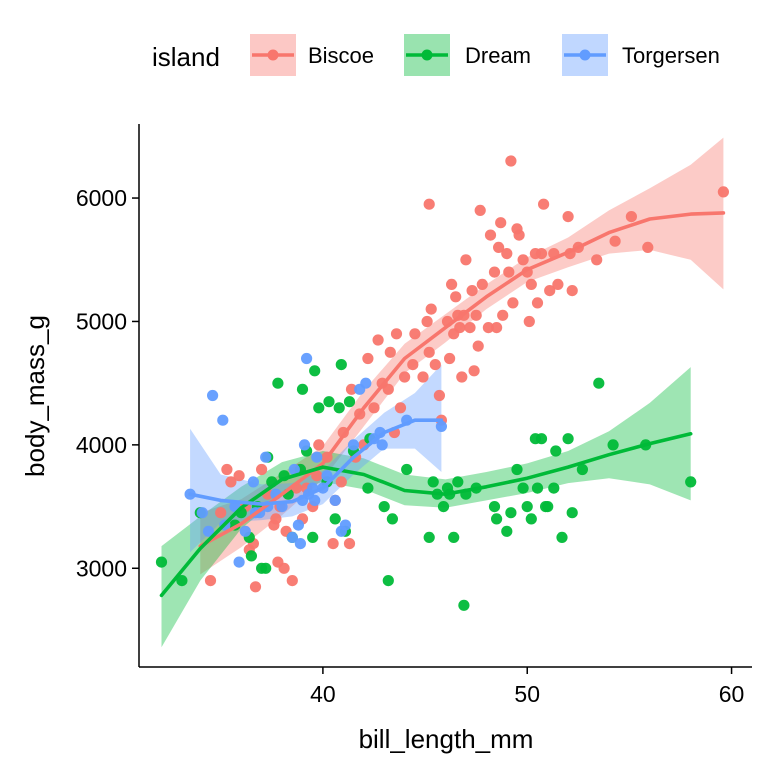  I want to click on legend-key-point-dream, so click(427, 55).